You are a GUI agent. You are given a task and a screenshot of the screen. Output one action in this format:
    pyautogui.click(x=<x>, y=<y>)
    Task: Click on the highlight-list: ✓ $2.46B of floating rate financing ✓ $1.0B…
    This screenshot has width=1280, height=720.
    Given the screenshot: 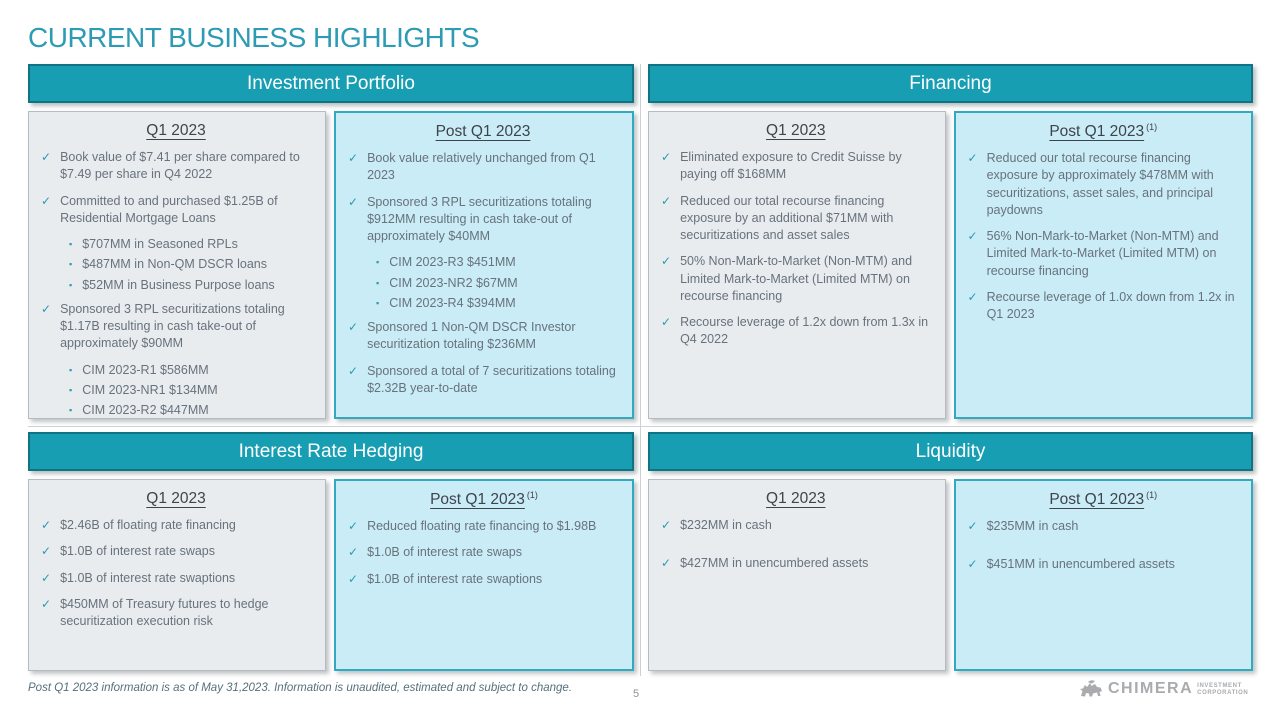 What is the action you would take?
    pyautogui.click(x=177, y=573)
    